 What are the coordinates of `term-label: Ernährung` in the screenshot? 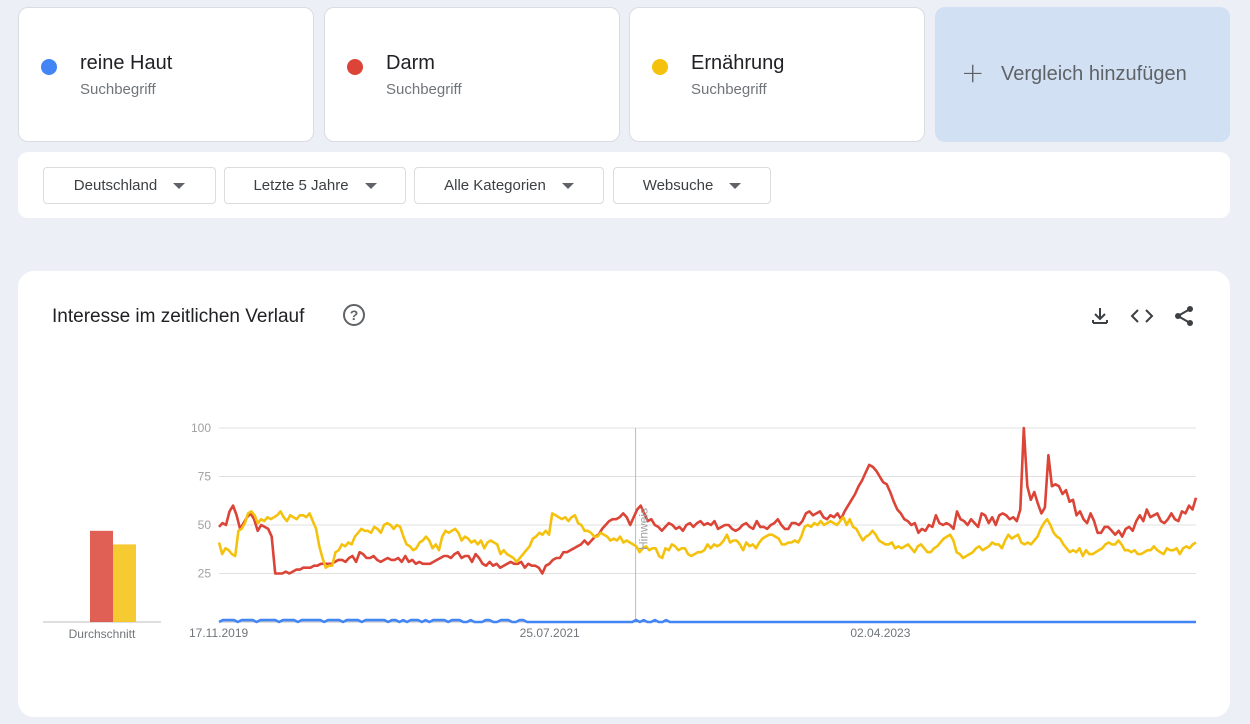 It's located at (738, 63).